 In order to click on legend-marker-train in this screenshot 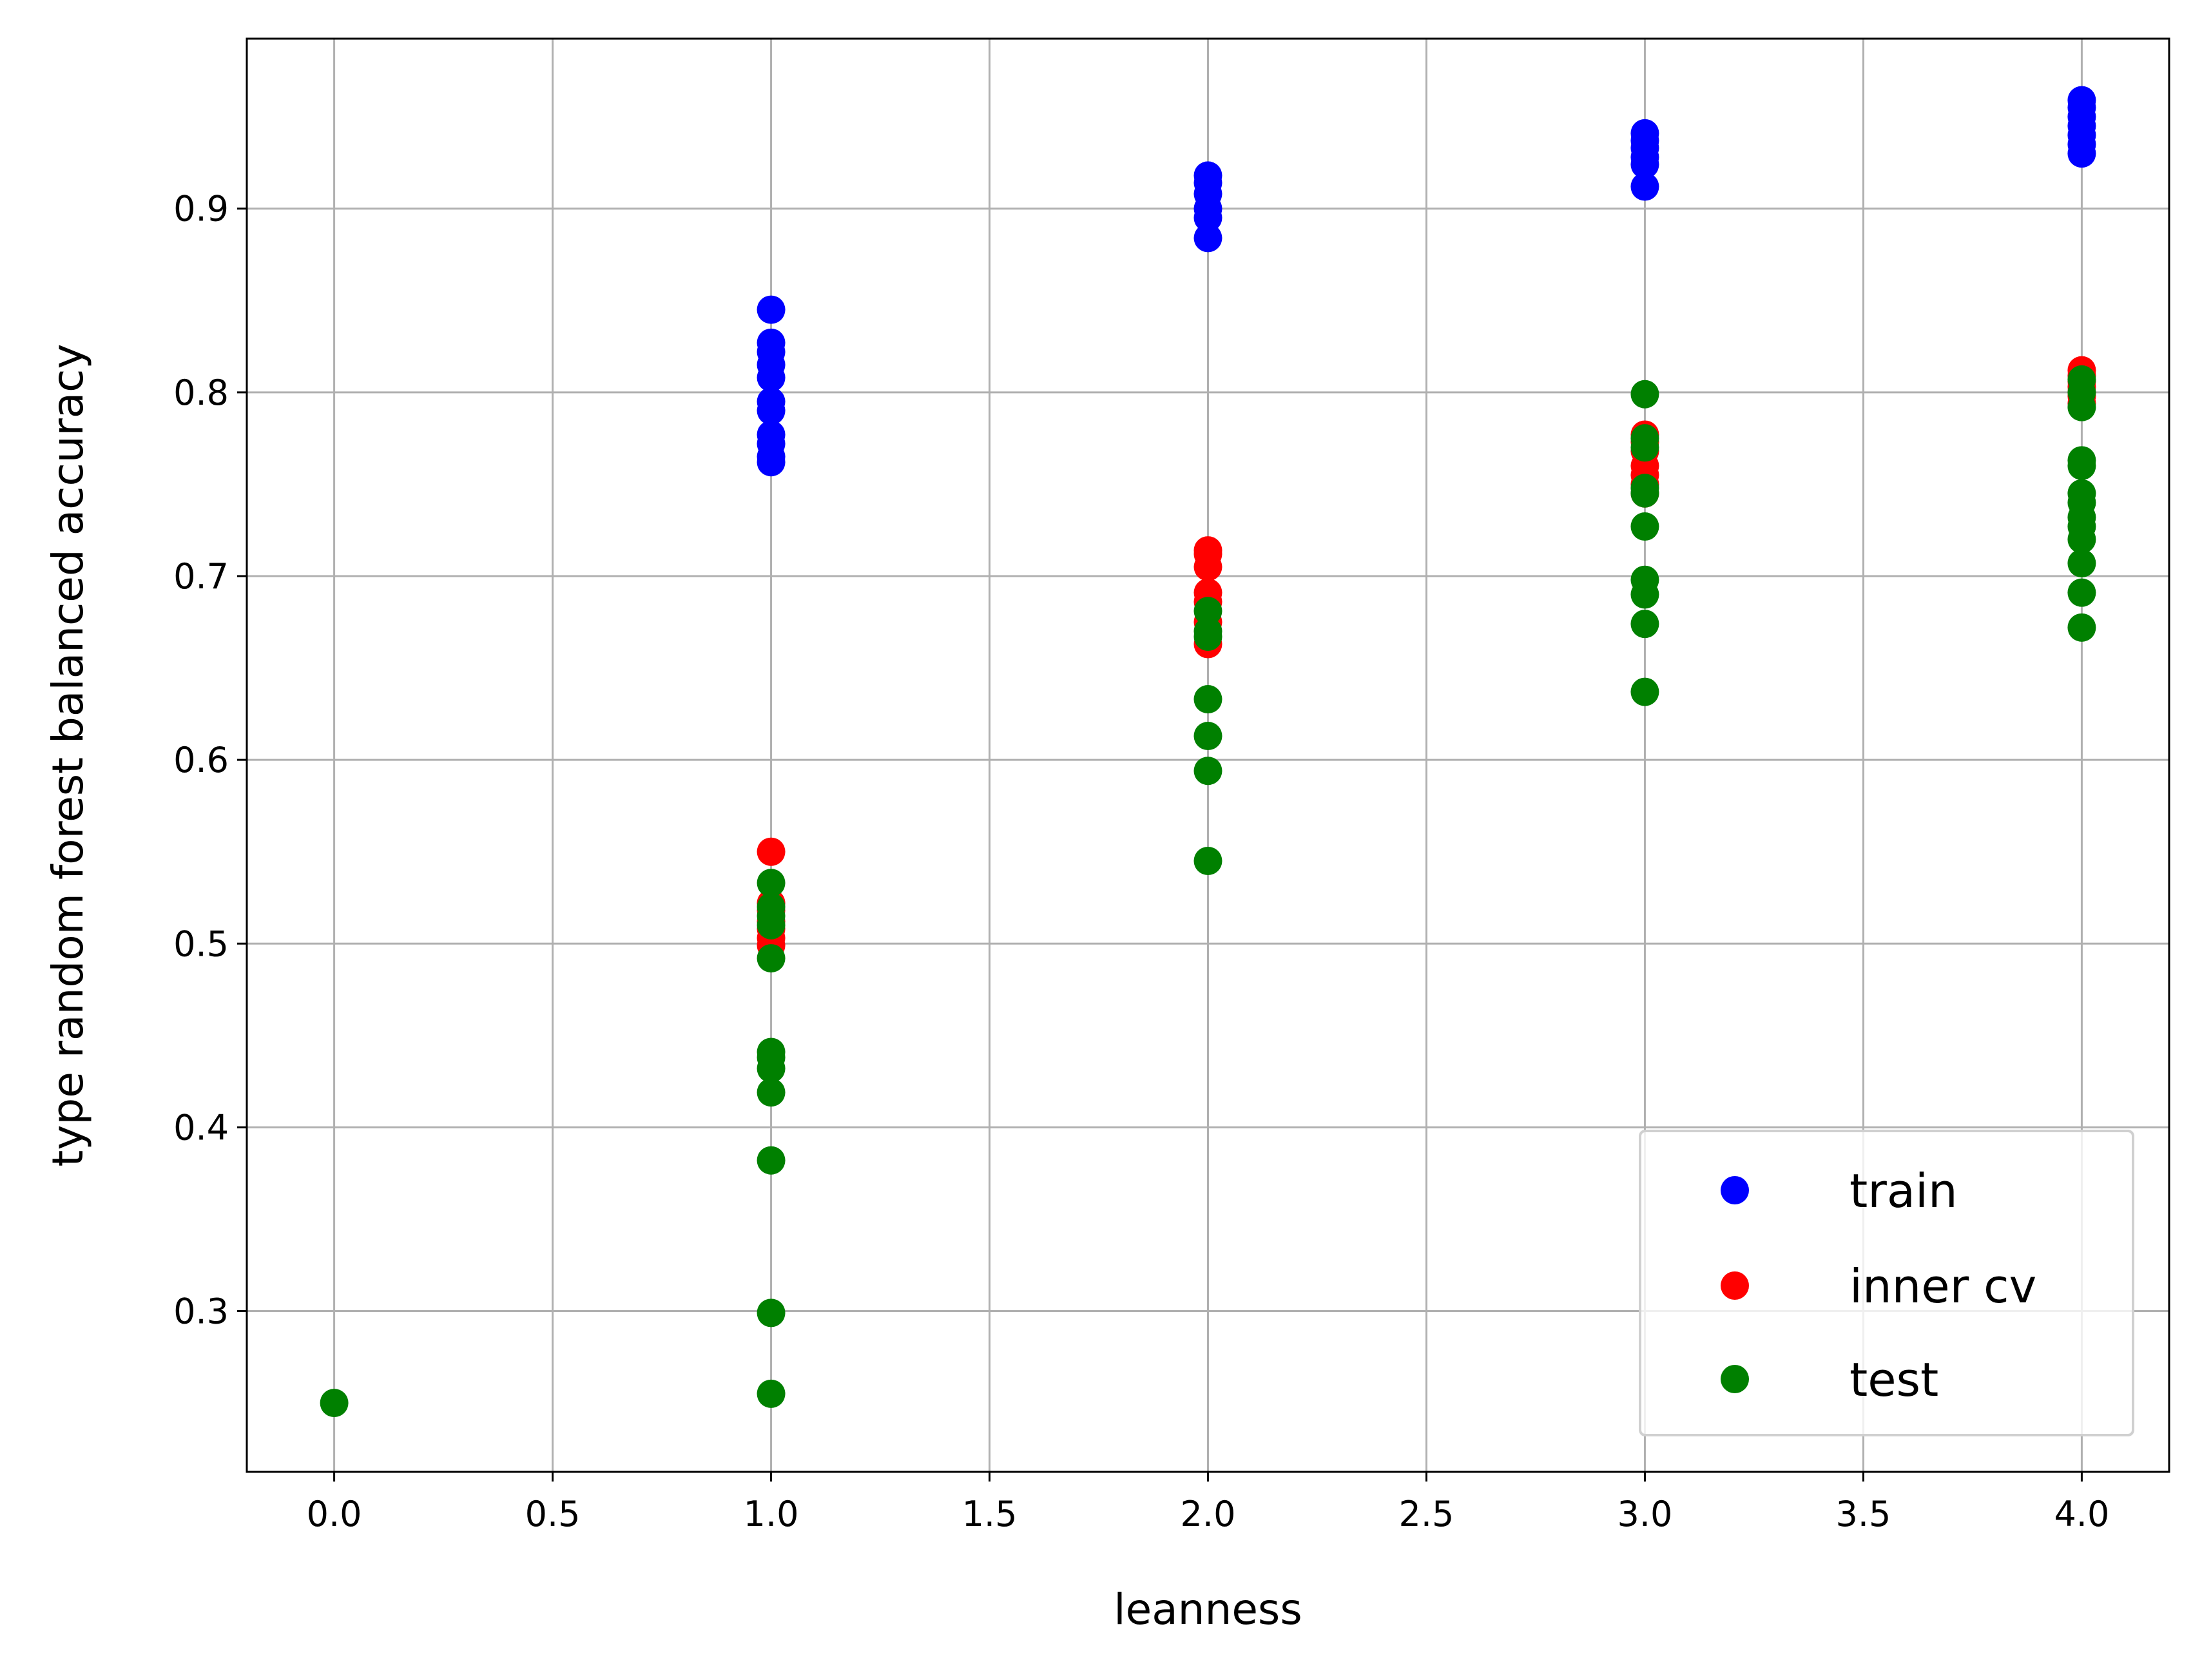, I will do `click(1735, 1190)`.